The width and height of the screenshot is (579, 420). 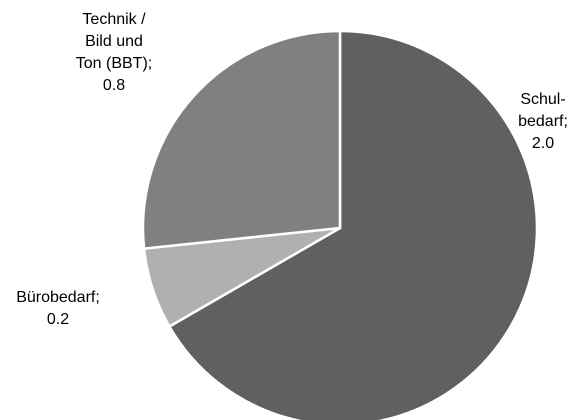 I want to click on slice-label: Schul-bedarf;, so click(x=543, y=110).